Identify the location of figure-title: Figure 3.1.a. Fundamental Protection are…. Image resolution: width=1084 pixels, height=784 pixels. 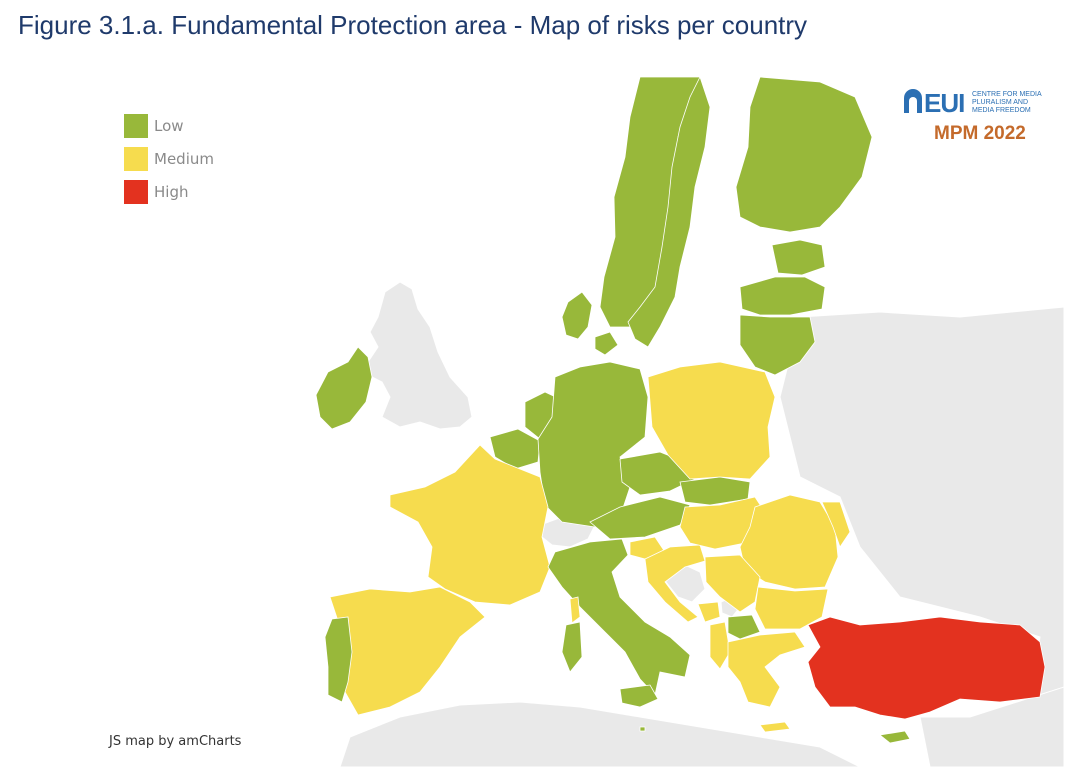
(413, 25).